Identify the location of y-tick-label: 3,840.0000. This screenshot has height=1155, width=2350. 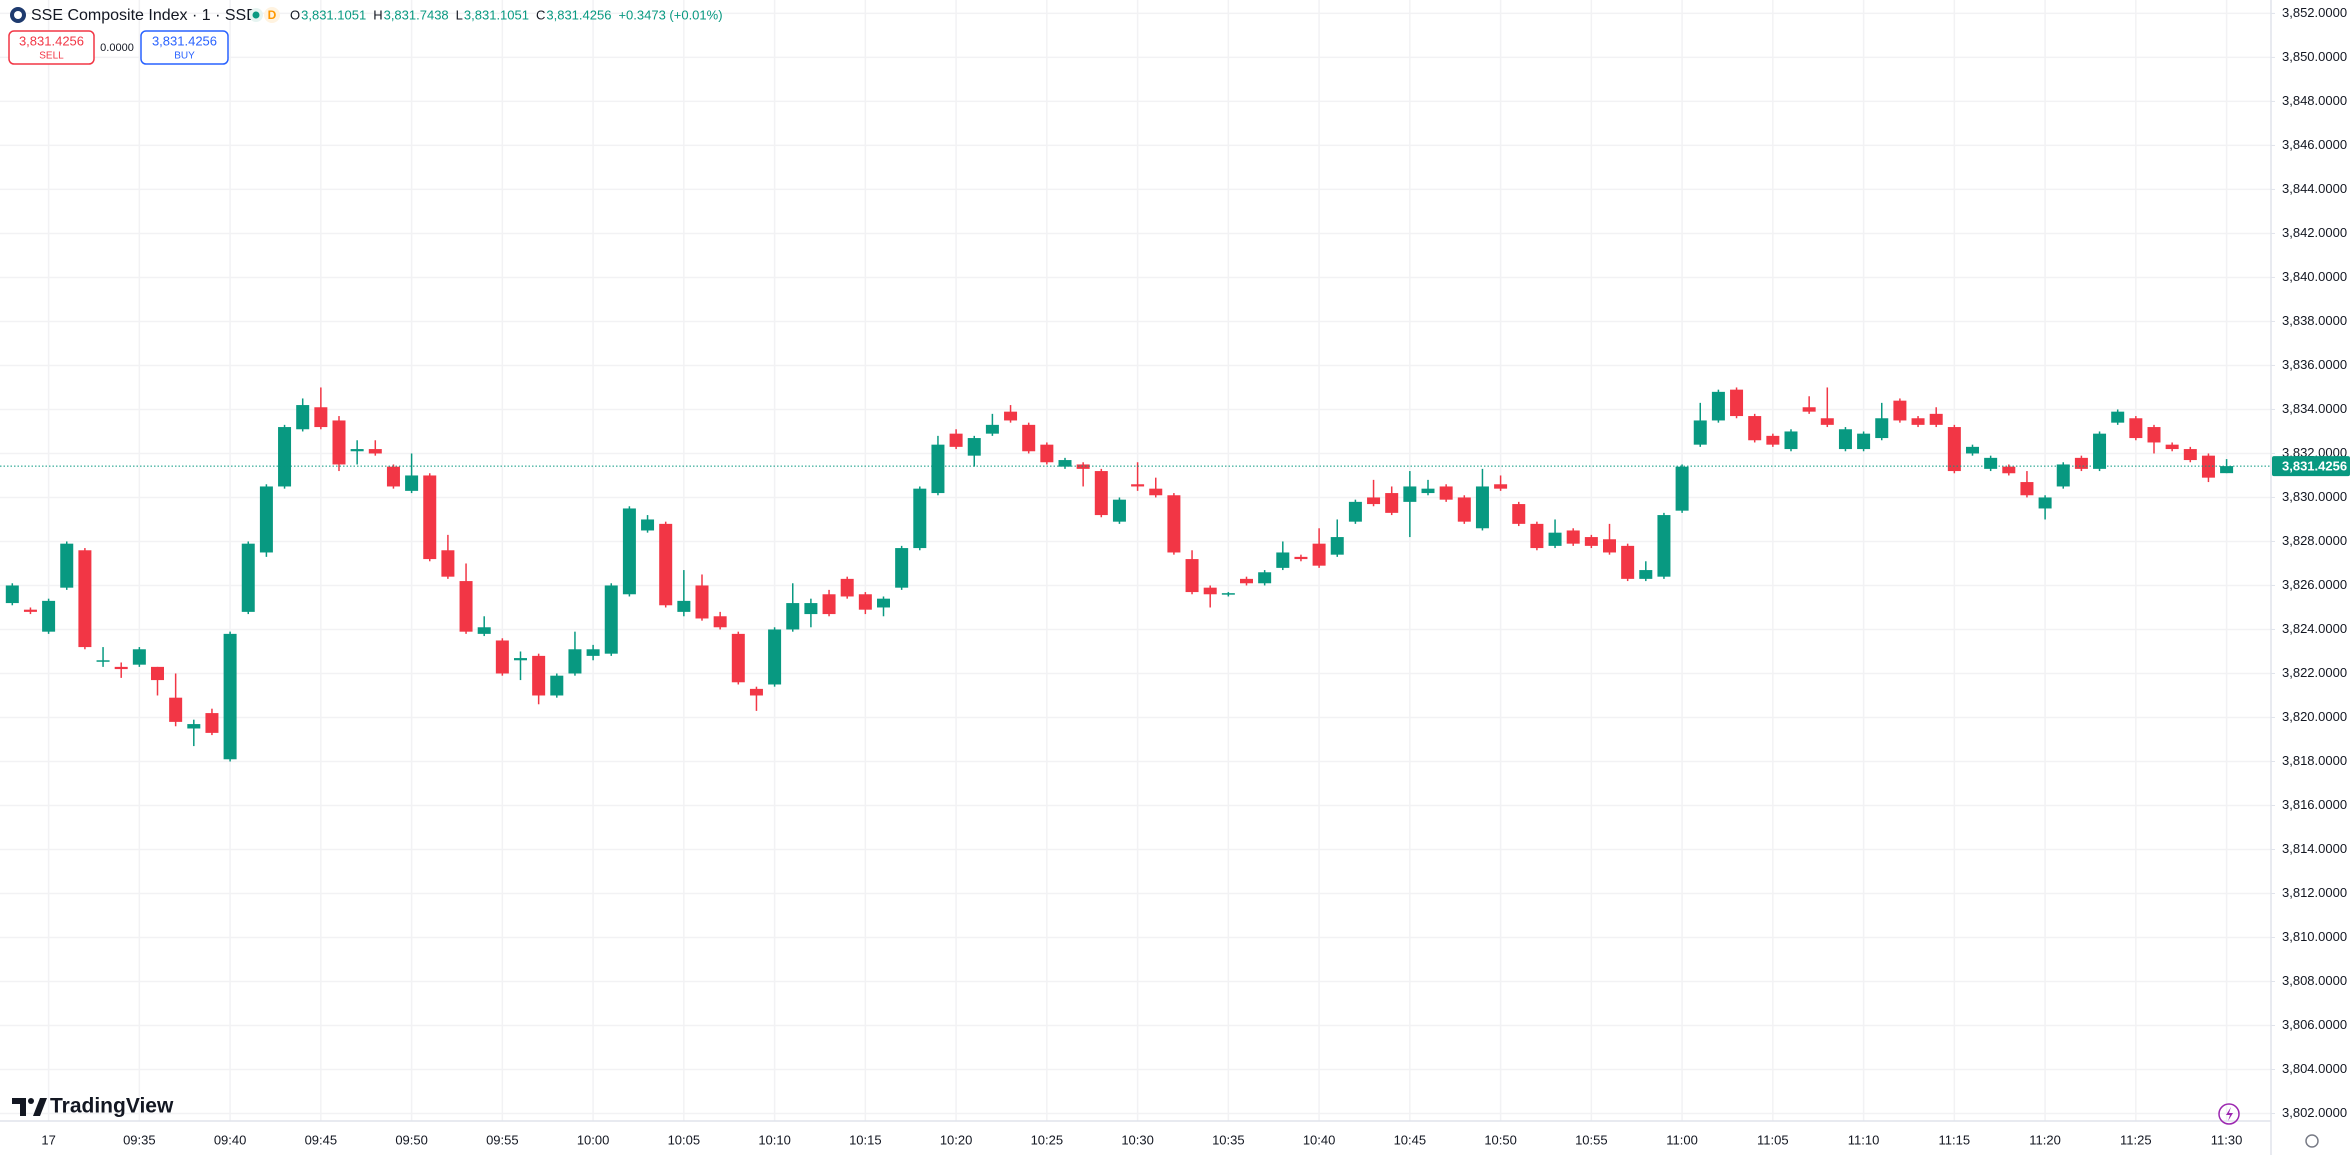
(2314, 276).